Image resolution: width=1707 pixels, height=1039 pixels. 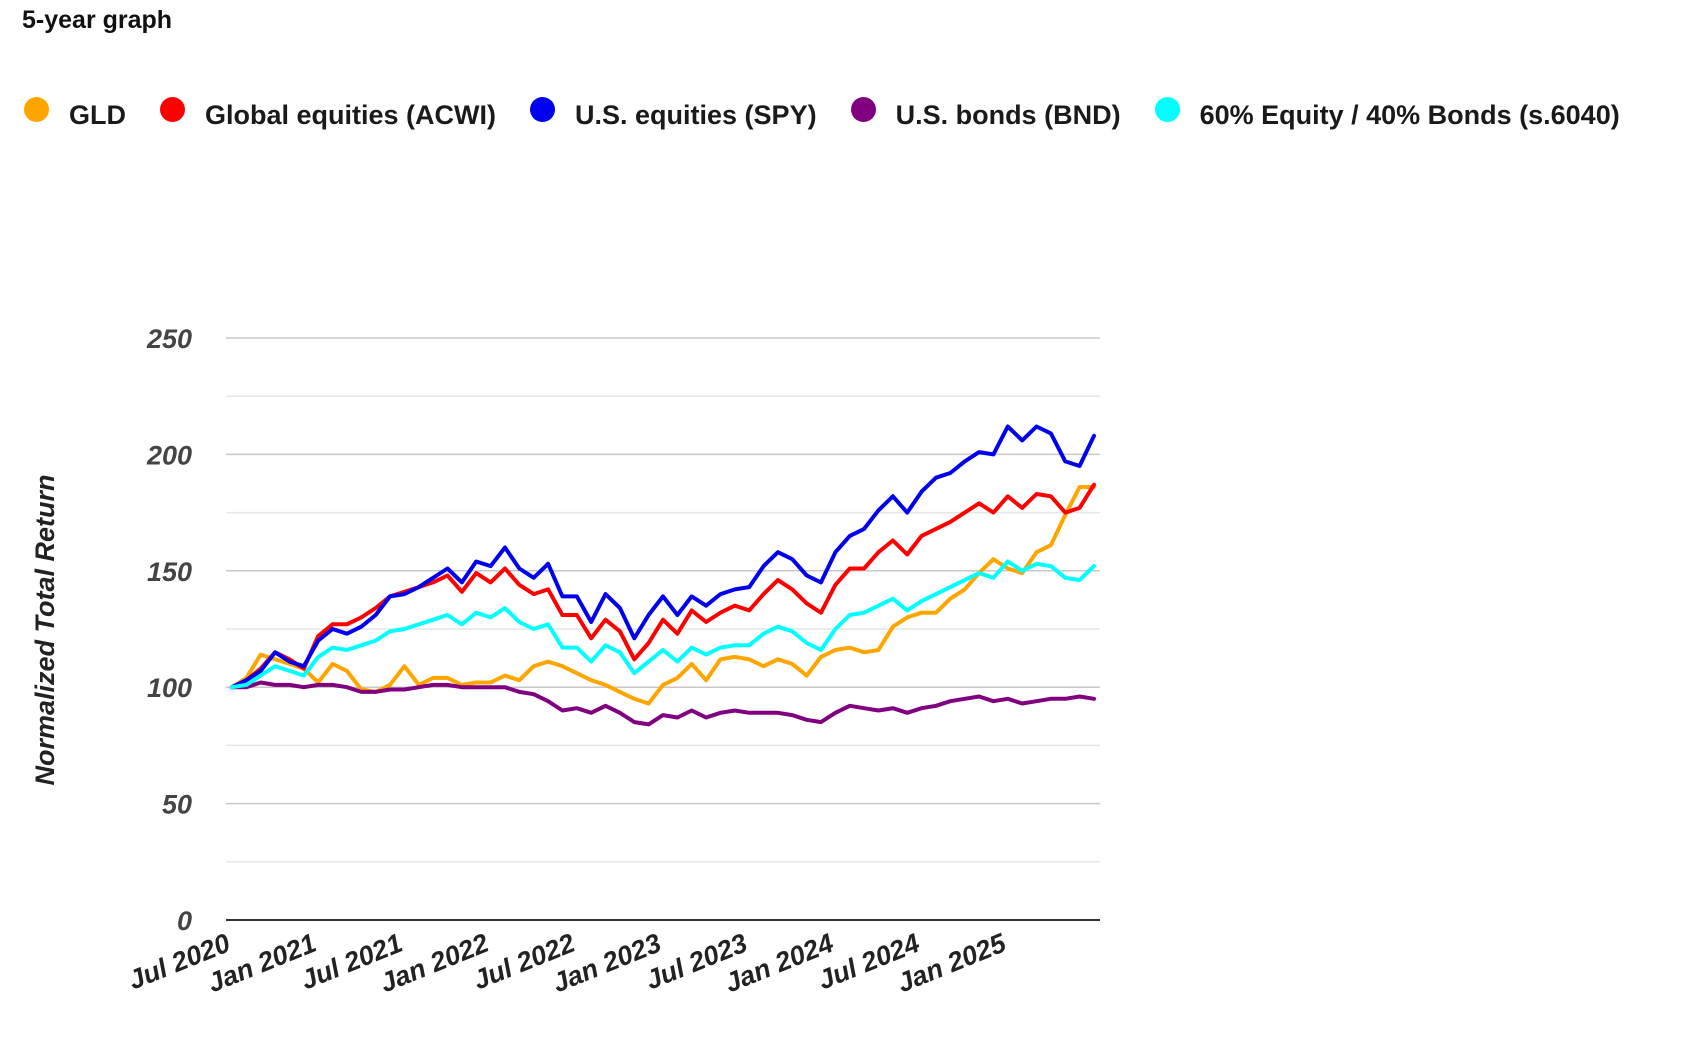 What do you see at coordinates (169, 339) in the screenshot?
I see `y-tick-label: 250` at bounding box center [169, 339].